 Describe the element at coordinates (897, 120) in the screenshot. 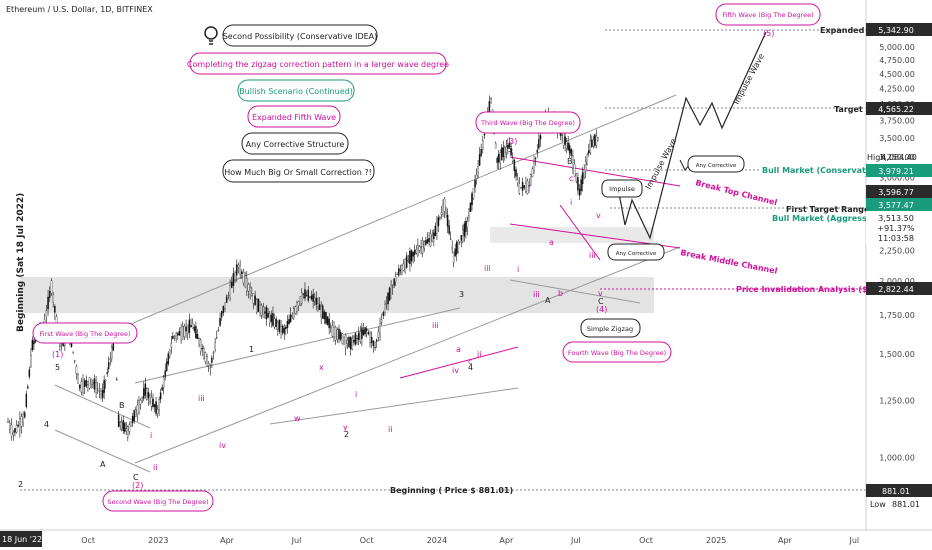

I see `y-tick-label: 3,750.00` at that location.